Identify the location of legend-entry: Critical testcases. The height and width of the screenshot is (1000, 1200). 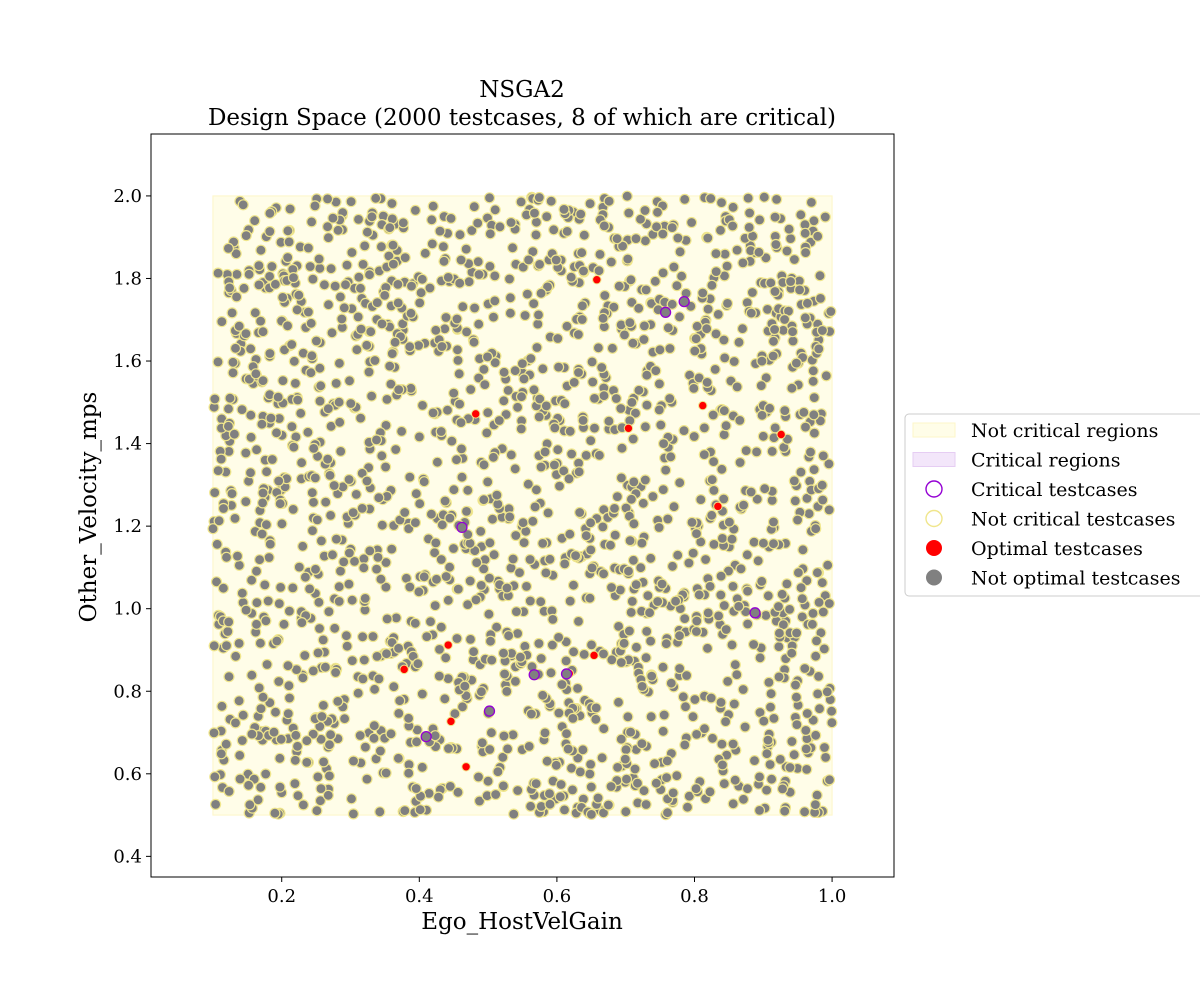
(1031, 490).